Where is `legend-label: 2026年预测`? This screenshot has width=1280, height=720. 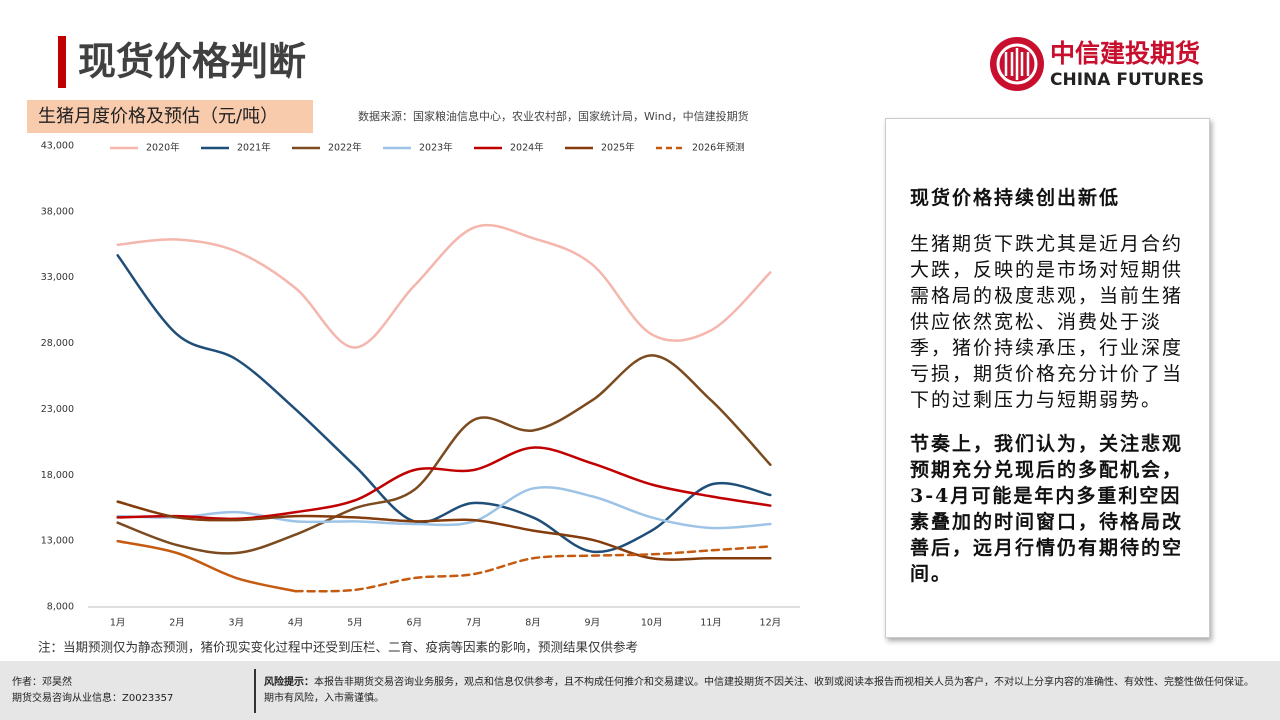
legend-label: 2026年预测 is located at coordinates (718, 148).